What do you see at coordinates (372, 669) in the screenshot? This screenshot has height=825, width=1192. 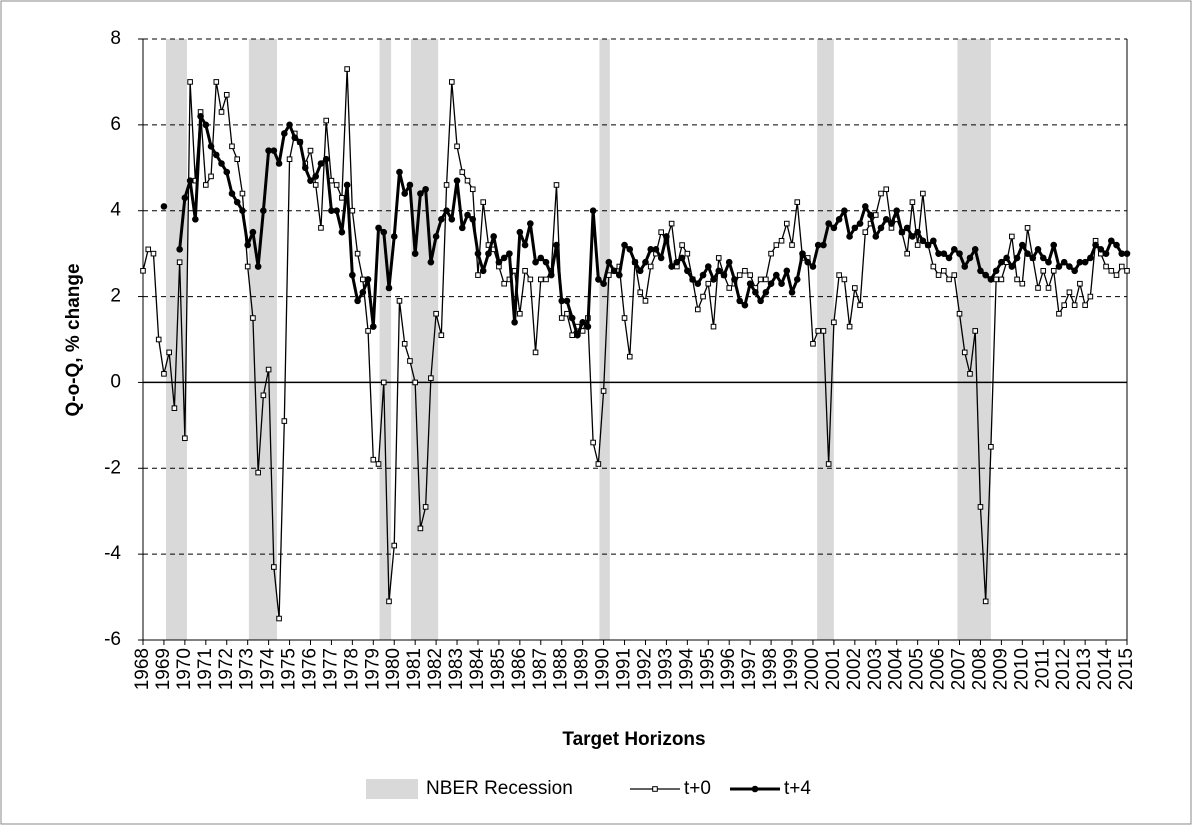 I see `x-tick-label: 1979` at bounding box center [372, 669].